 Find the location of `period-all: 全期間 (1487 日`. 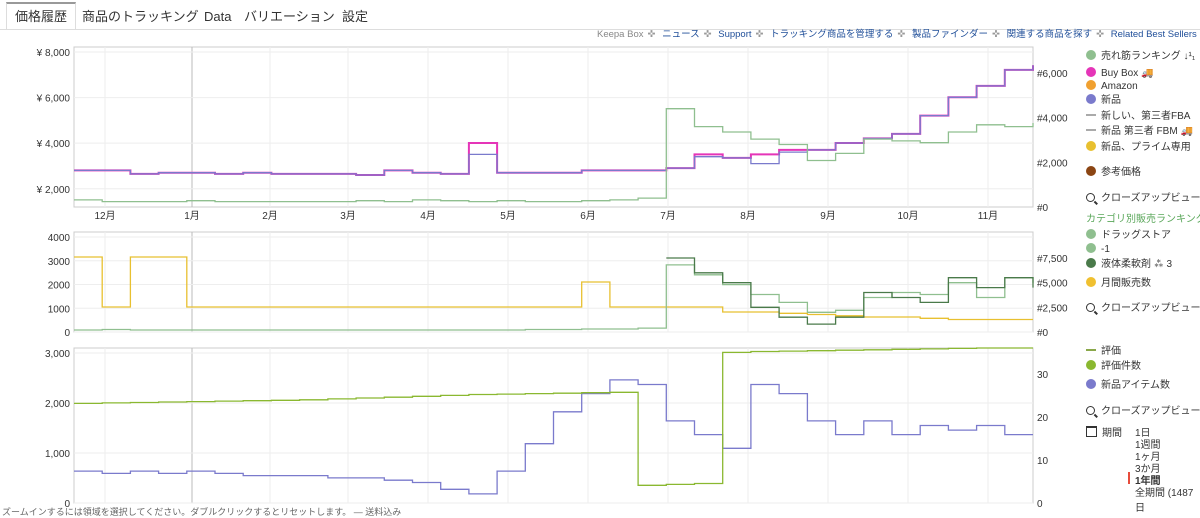

period-all: 全期間 (1487 日 is located at coordinates (1164, 501).